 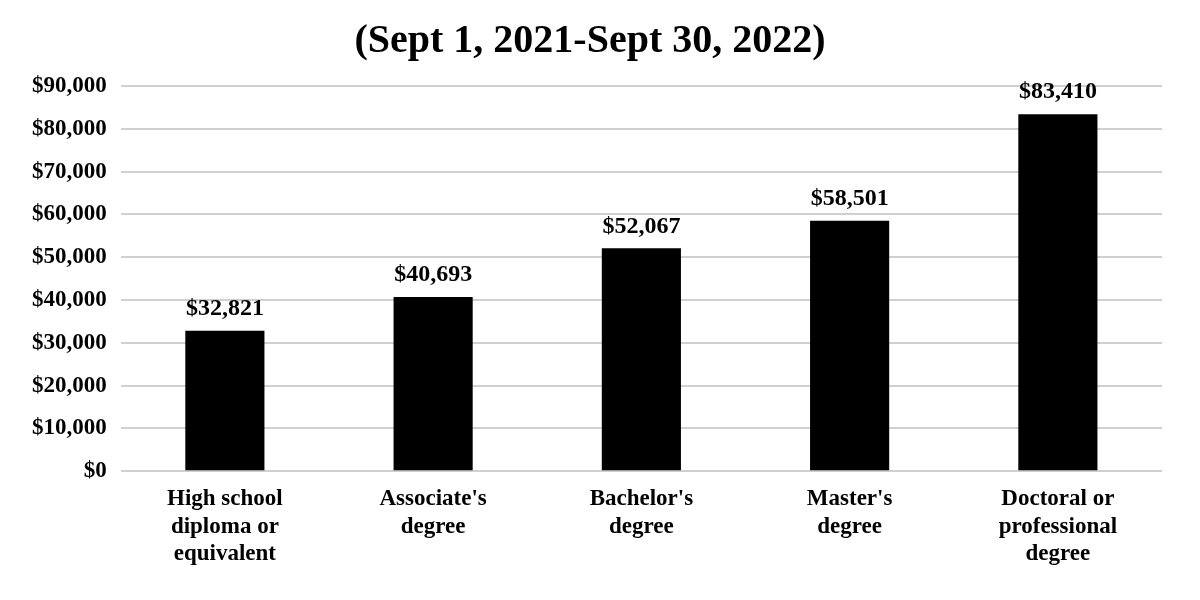 I want to click on y-tick-label: $30,000, so click(x=69, y=341).